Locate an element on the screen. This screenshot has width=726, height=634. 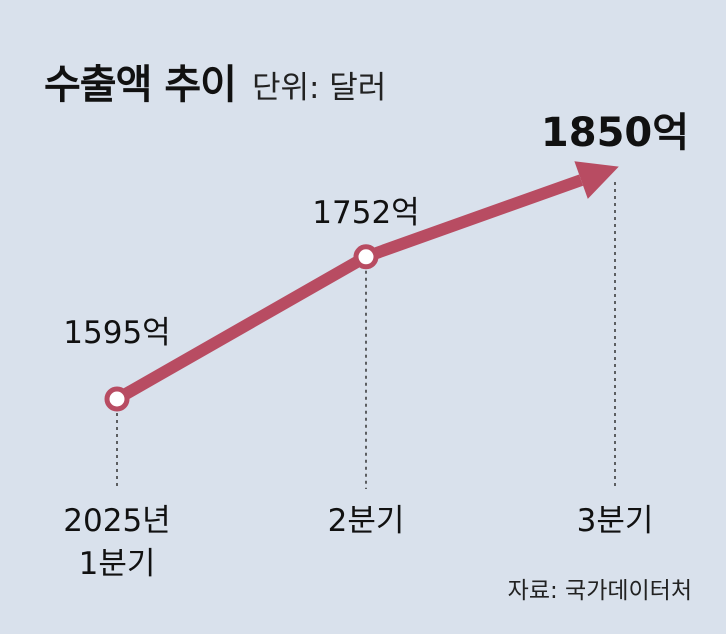
x-tick-labels: 2025년 1분기 2분기 3분기 is located at coordinates (358, 542).